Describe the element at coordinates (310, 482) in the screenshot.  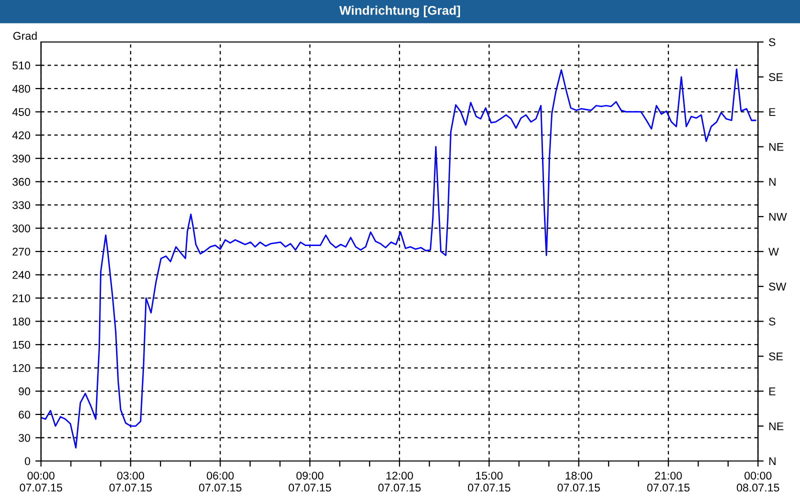
I see `x-tick-label: 09:00 07.07.15` at that location.